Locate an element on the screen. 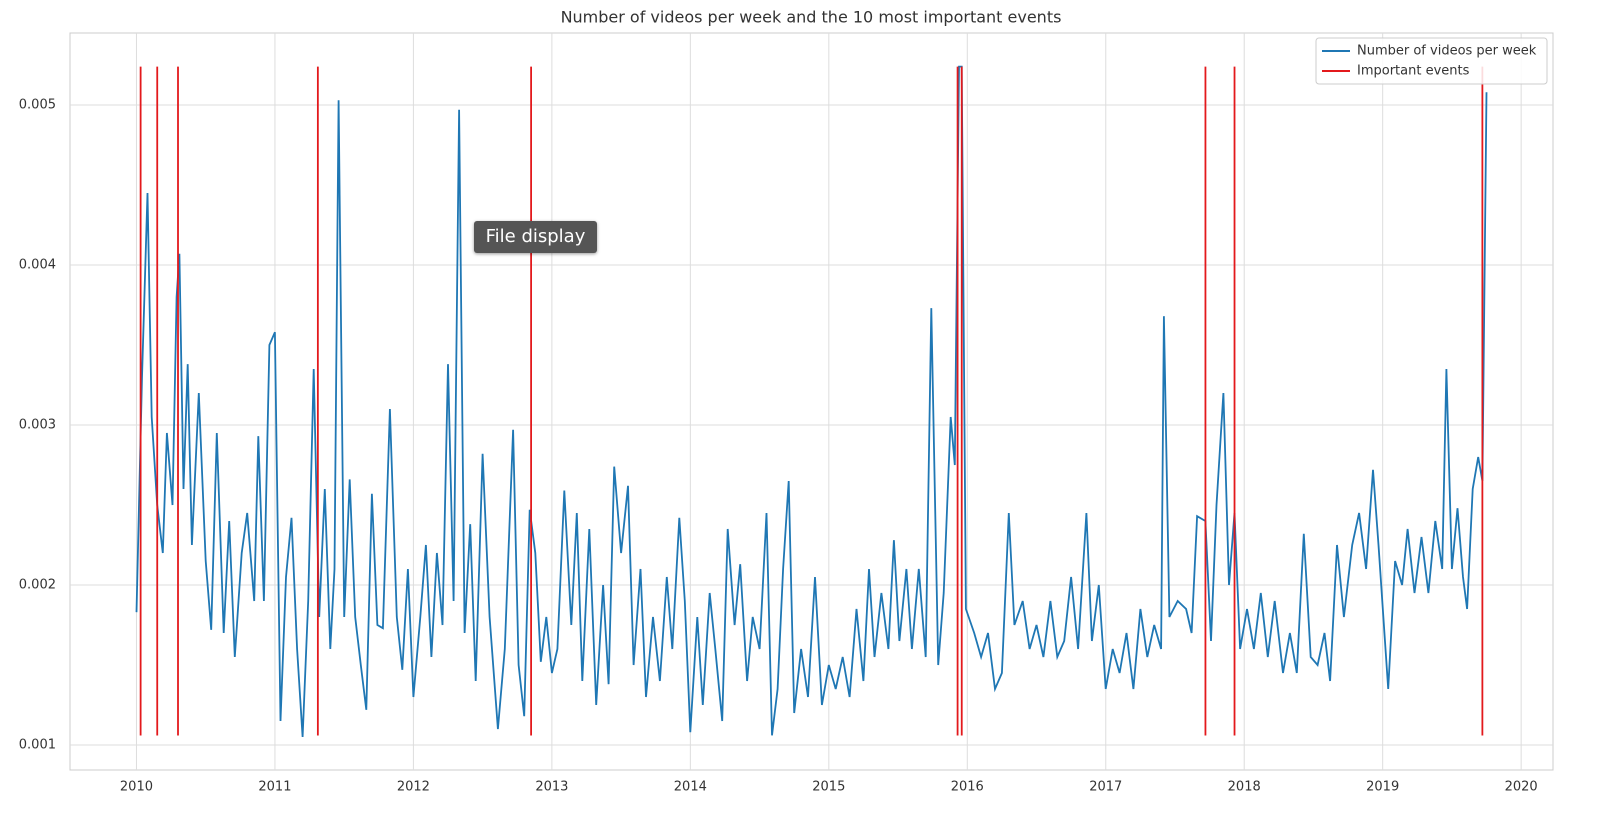  tooltip: File display is located at coordinates (535, 237).